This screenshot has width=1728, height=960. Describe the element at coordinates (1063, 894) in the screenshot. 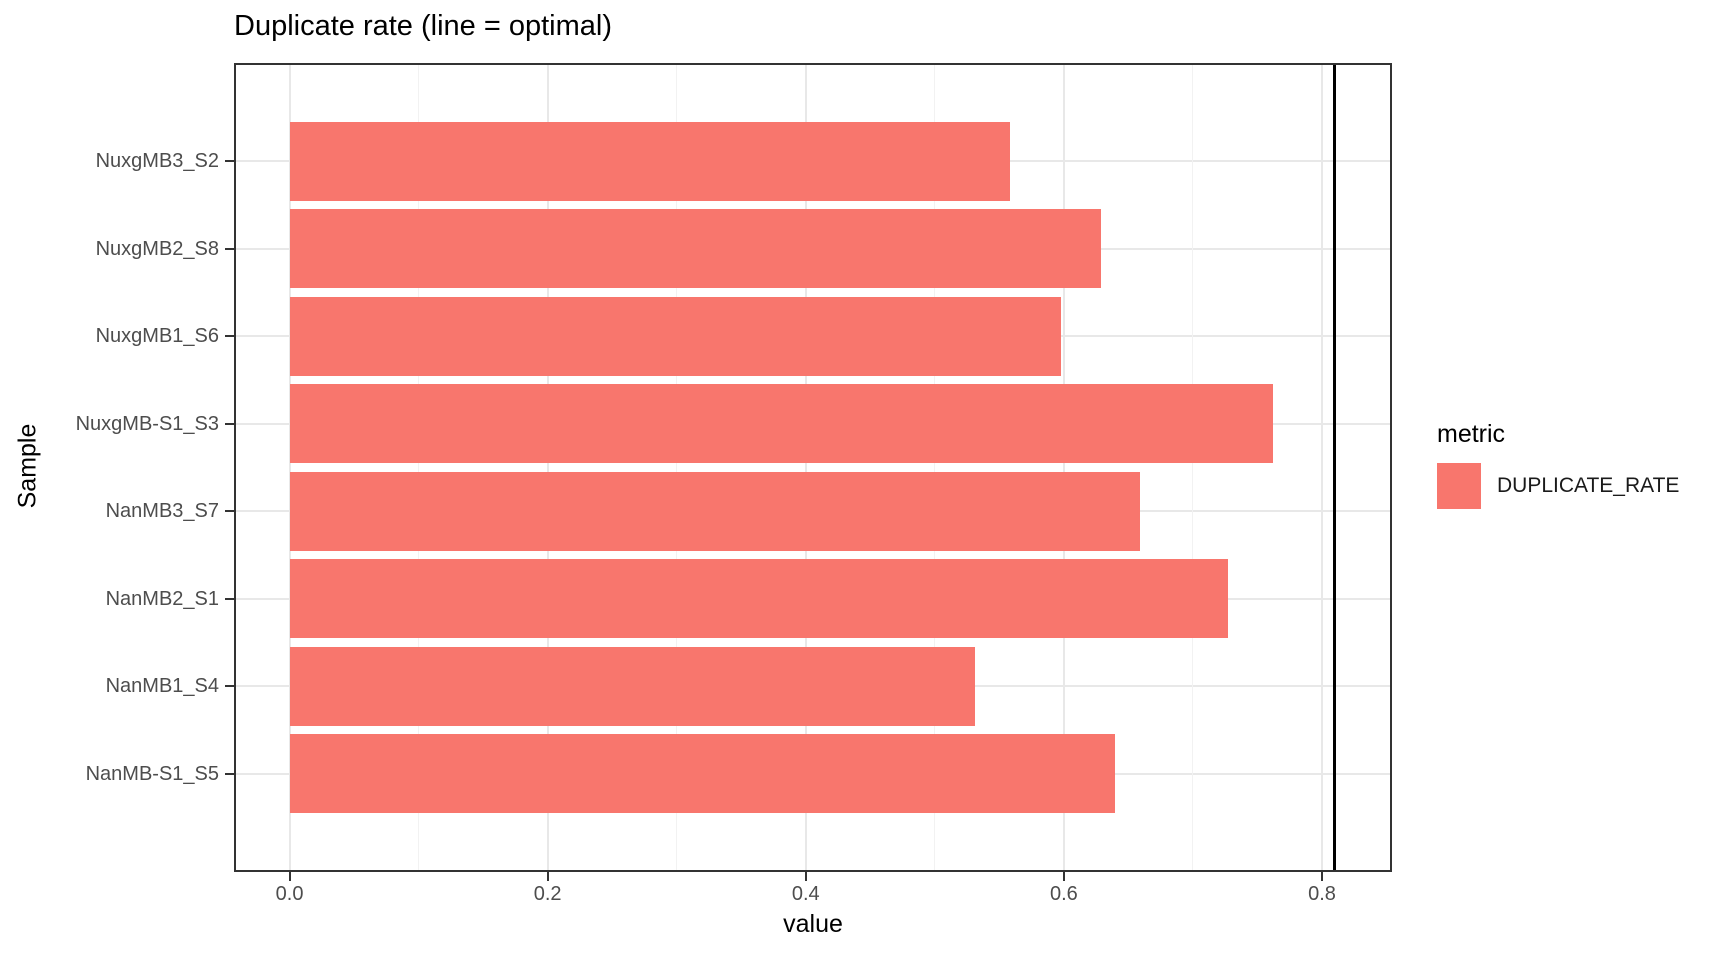

I see `x-tick-label: 0.6` at that location.